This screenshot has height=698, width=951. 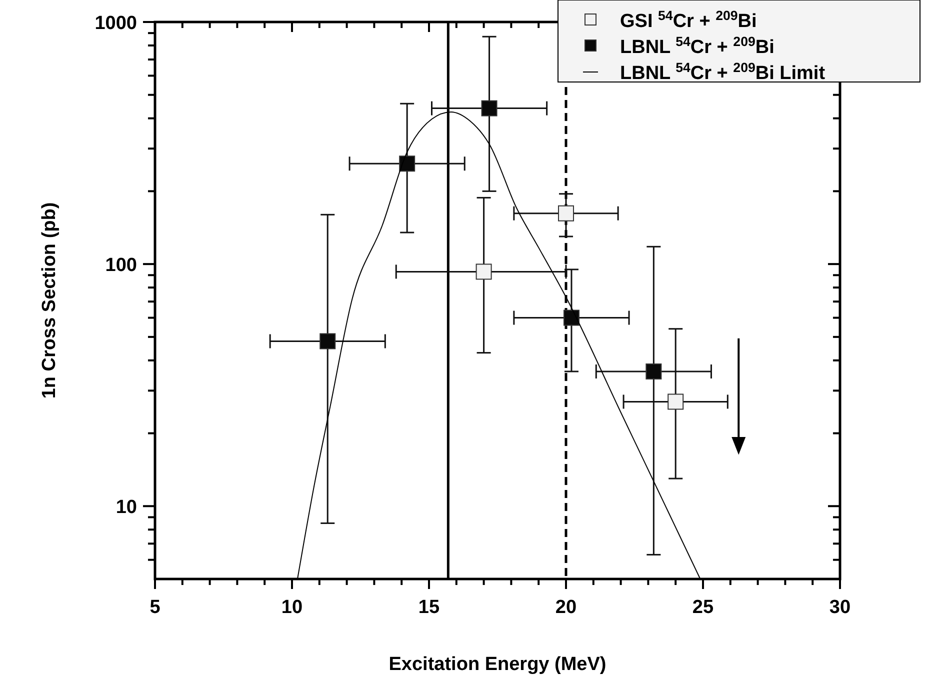 What do you see at coordinates (126, 507) in the screenshot?
I see `y-tick-label: 10` at bounding box center [126, 507].